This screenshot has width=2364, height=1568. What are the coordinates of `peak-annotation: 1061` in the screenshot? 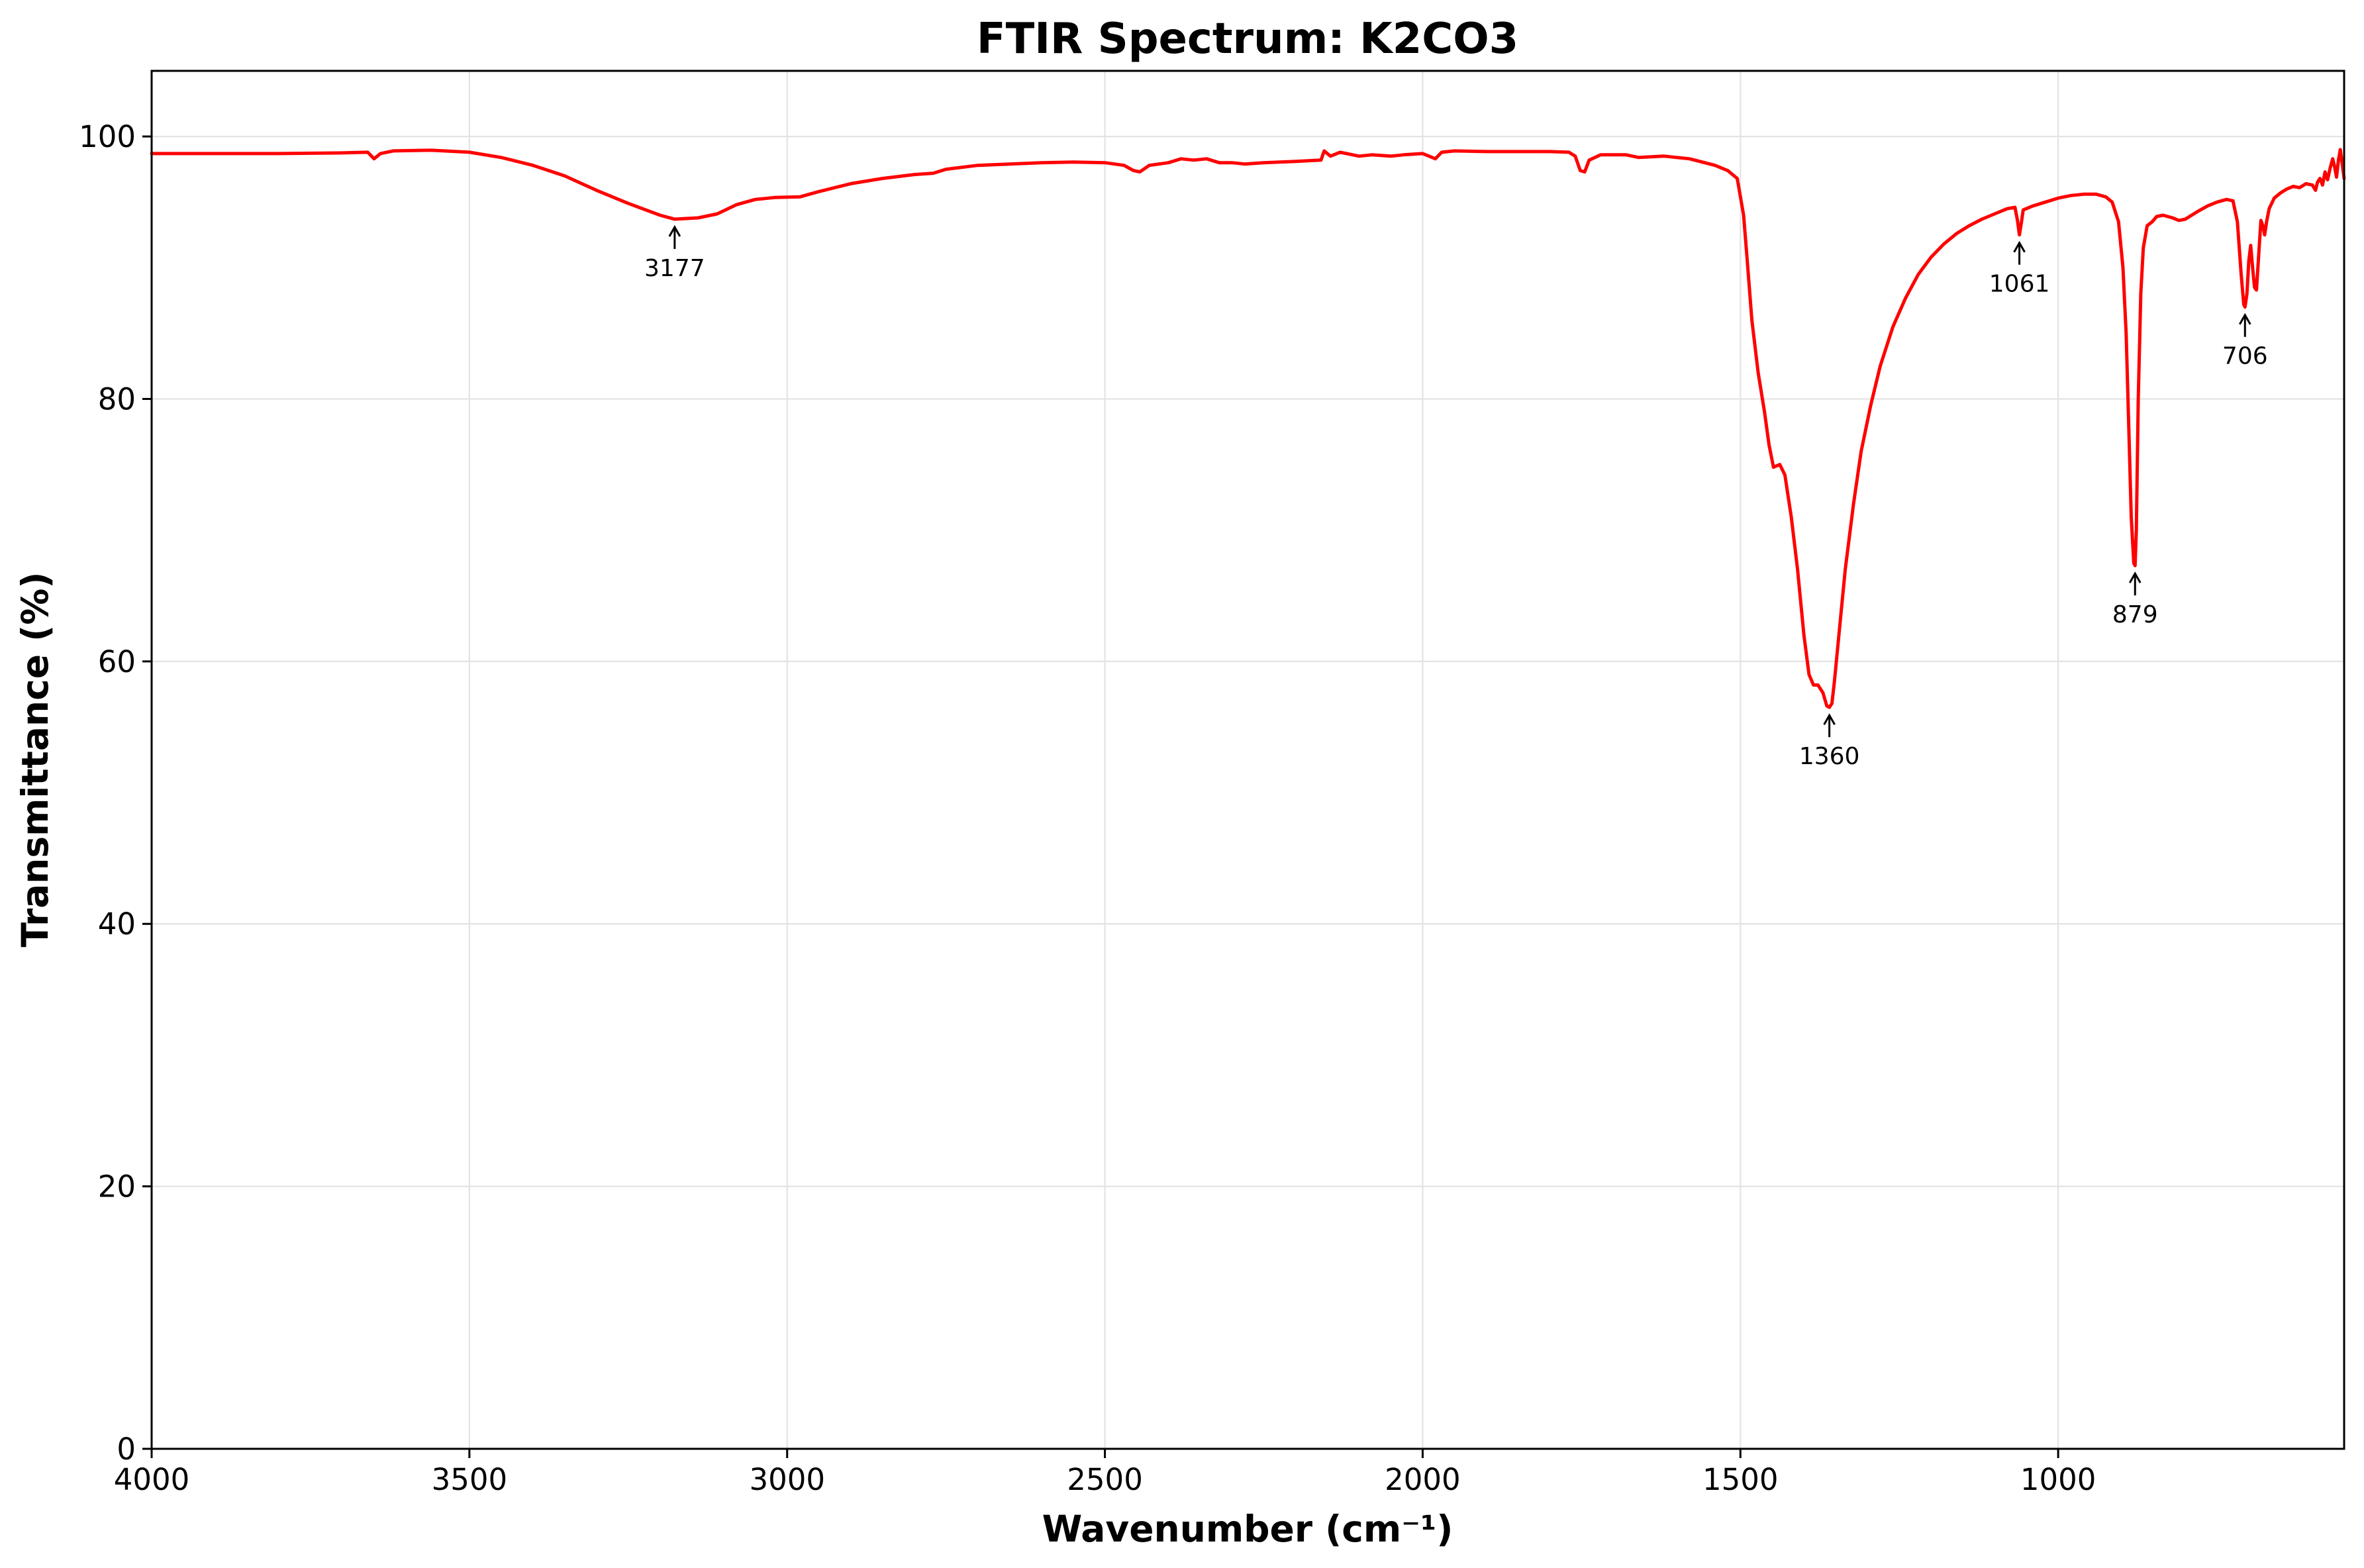 It's located at (2019, 269).